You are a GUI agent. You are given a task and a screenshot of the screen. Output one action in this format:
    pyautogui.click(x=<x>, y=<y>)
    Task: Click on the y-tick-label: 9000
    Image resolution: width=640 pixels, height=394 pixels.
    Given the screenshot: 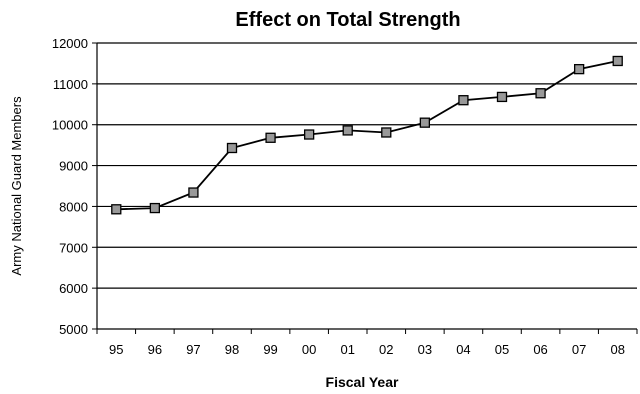 What is the action you would take?
    pyautogui.click(x=73, y=166)
    